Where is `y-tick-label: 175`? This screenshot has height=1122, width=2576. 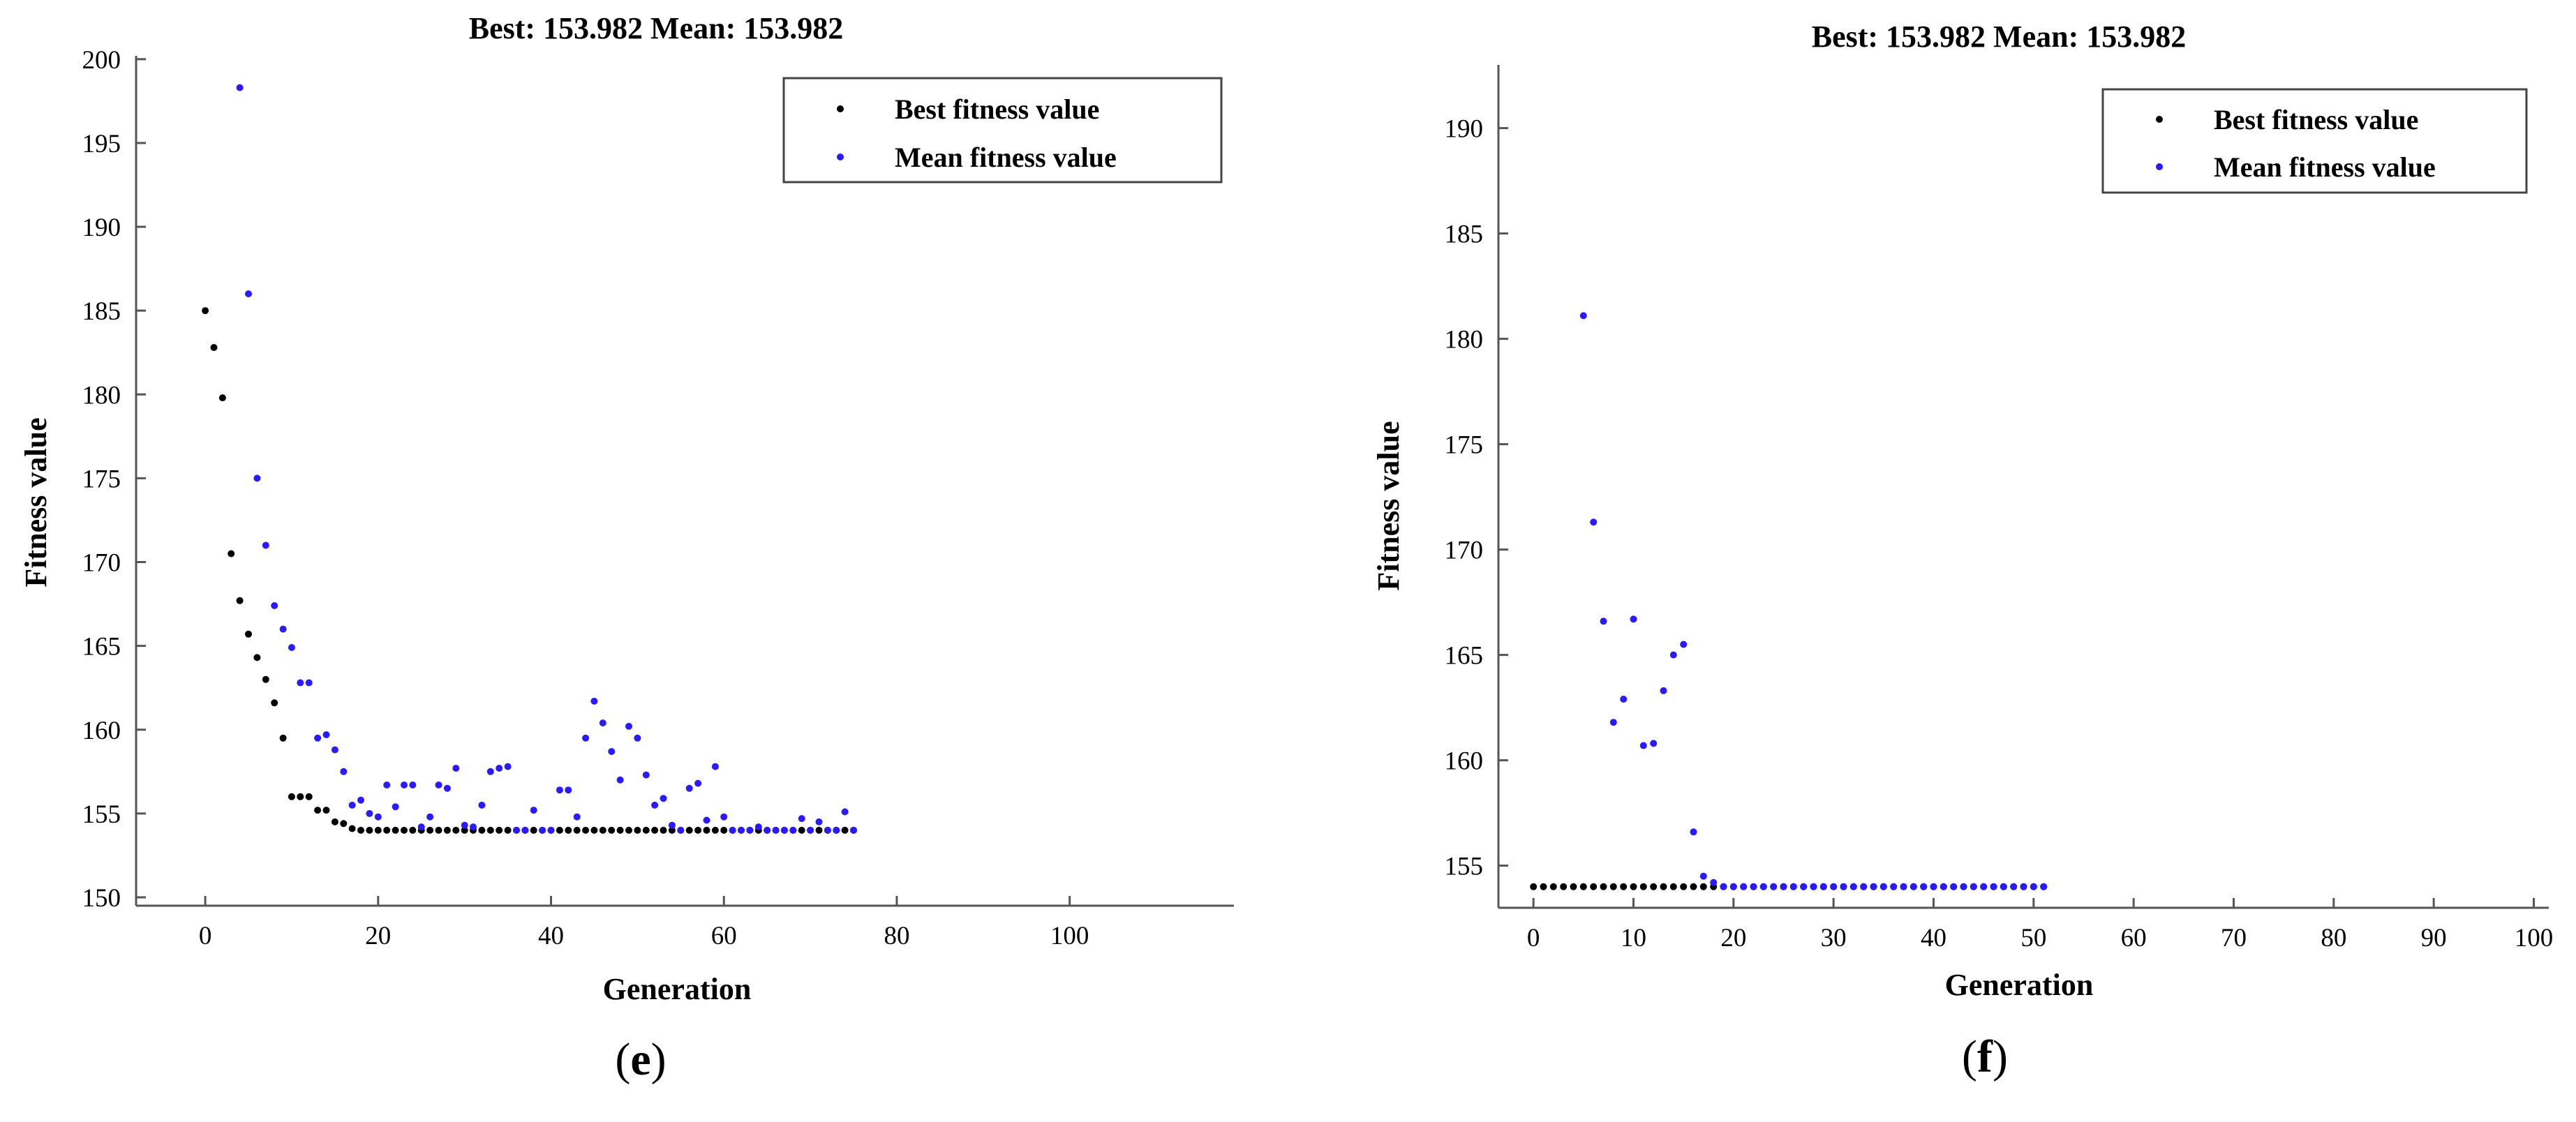 y-tick-label: 175 is located at coordinates (102, 479).